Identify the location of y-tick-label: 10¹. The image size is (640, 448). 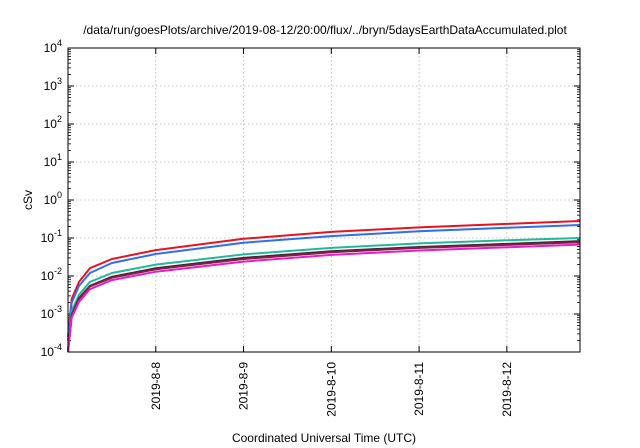
(53, 160).